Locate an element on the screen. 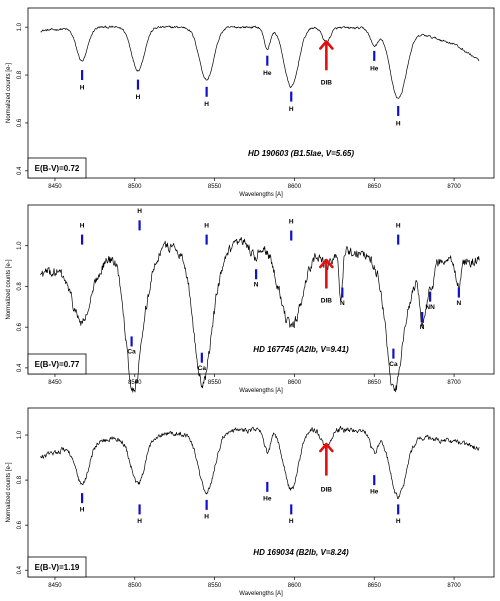  ebv-label: E(B-V)=0.72 is located at coordinates (57, 168).